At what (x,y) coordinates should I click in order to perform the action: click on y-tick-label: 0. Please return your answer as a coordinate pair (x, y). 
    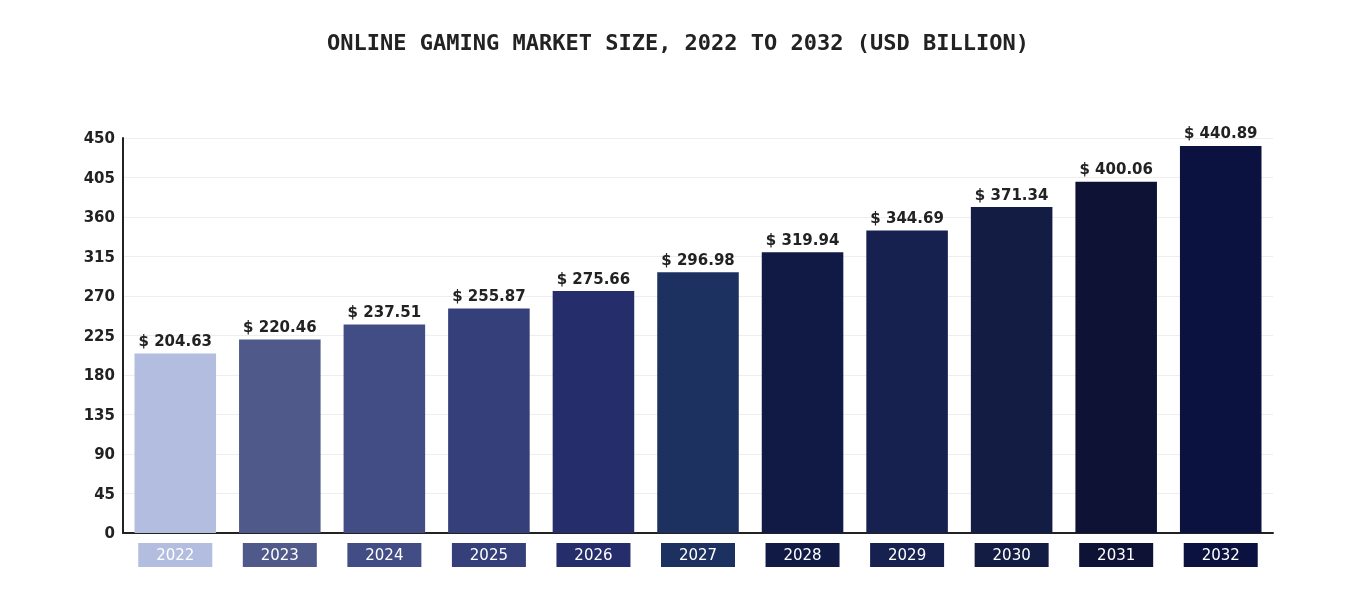
    Looking at the image, I should click on (109, 533).